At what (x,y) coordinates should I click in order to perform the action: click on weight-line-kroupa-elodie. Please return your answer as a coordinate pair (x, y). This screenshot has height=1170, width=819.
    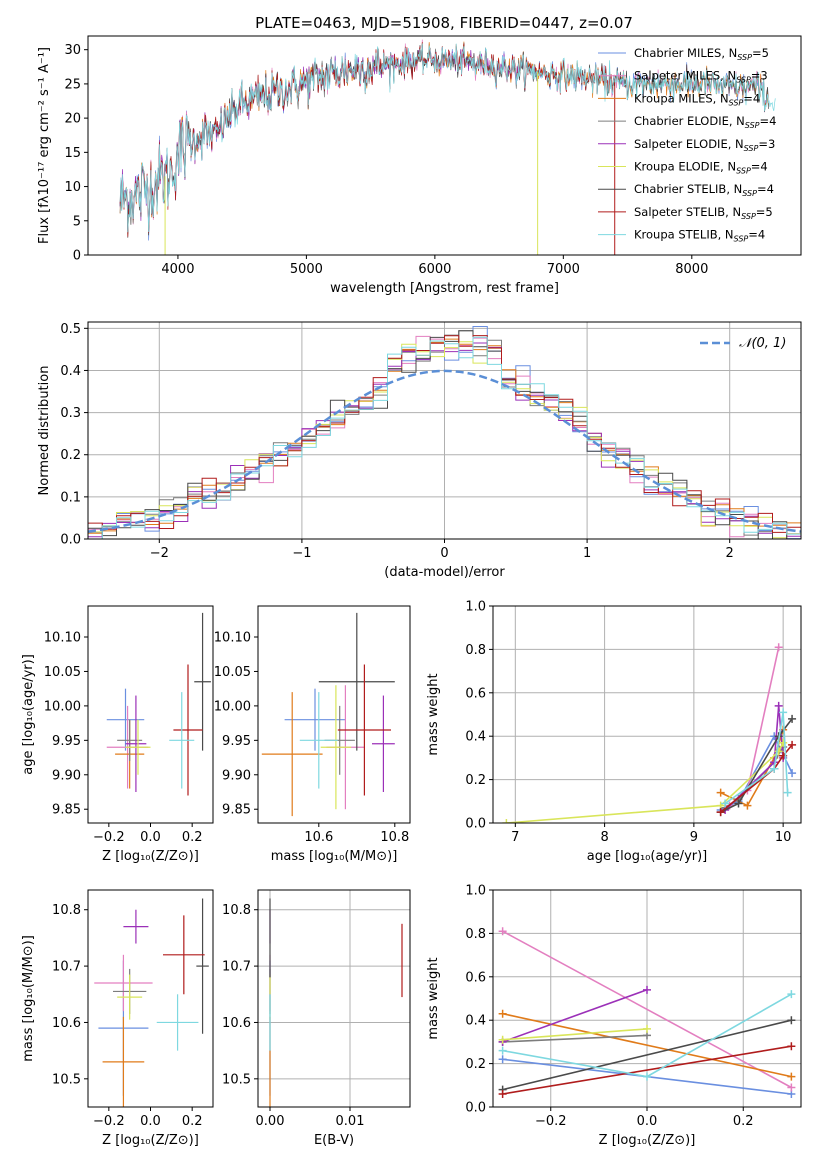
    Looking at the image, I should click on (645, 782).